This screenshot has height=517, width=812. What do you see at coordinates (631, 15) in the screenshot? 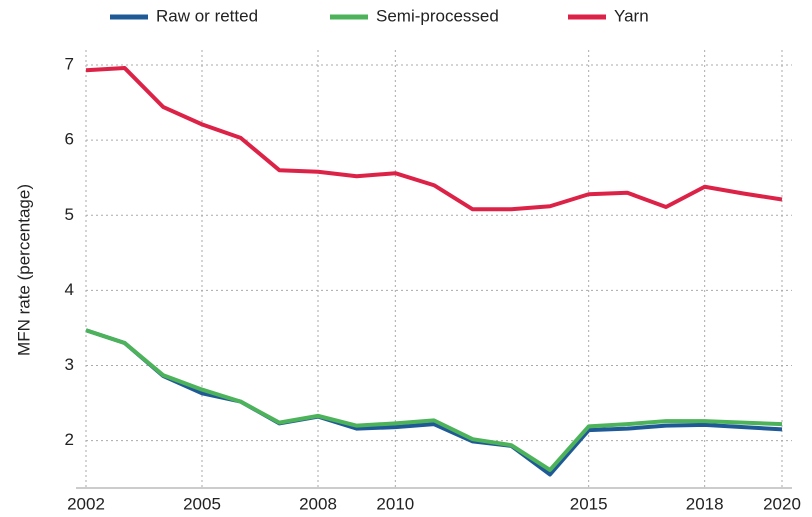
I see `legend-label: Yarn` at bounding box center [631, 15].